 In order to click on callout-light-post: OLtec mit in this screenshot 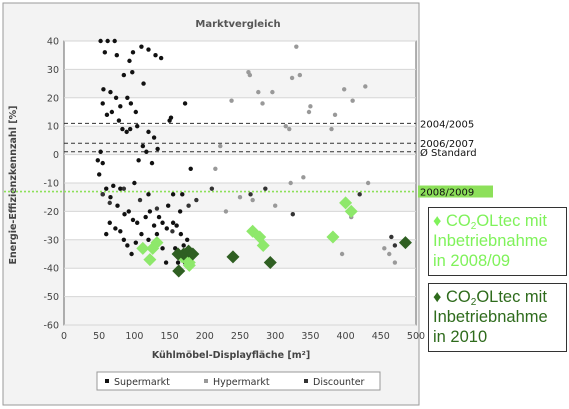, I will do `click(511, 221)`.